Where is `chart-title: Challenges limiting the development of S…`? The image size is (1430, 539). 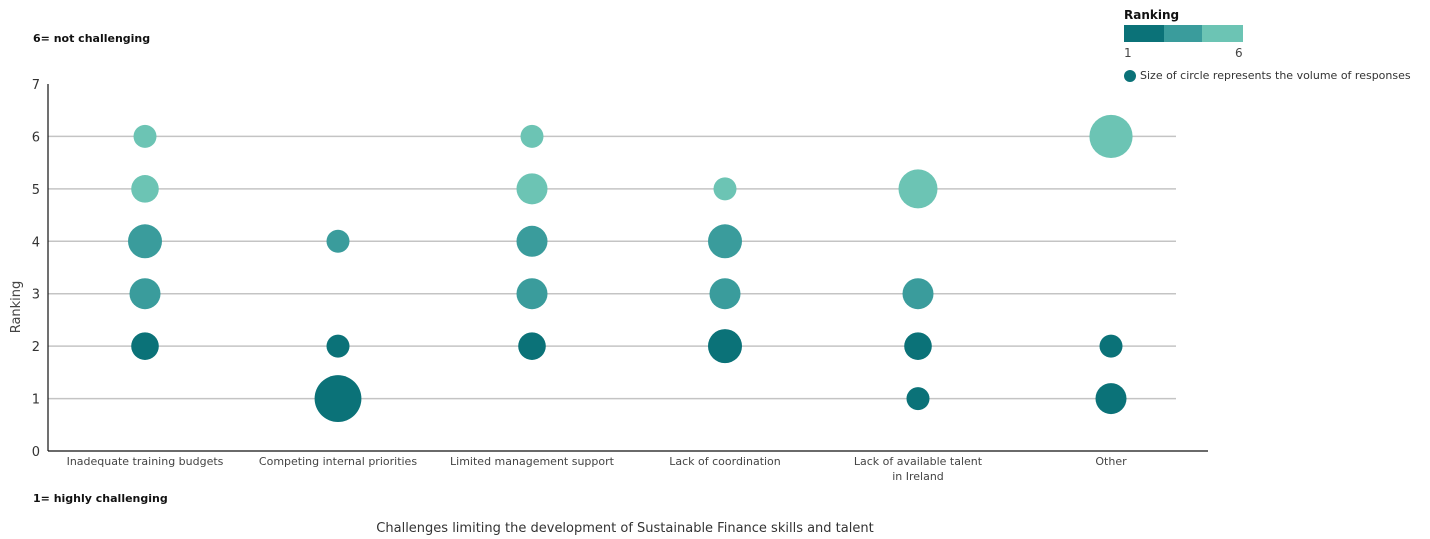 chart-title: Challenges limiting the development of S… is located at coordinates (625, 528).